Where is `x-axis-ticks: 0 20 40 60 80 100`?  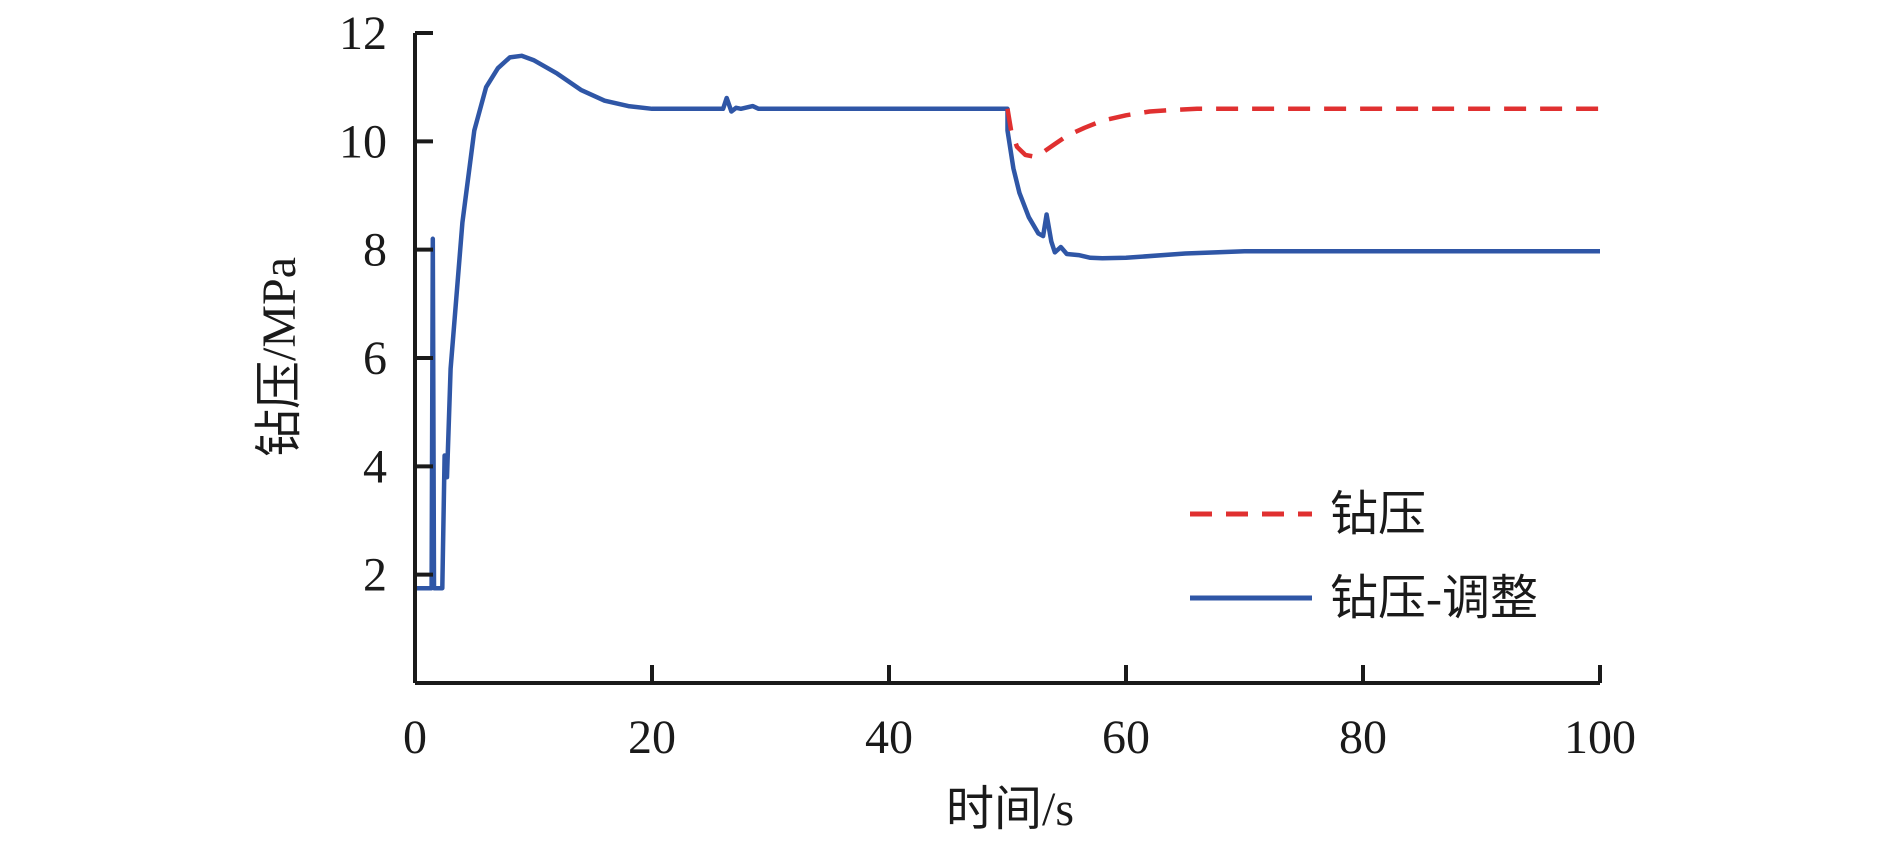
x-axis-ticks: 0 20 40 60 80 100 is located at coordinates (1019, 714).